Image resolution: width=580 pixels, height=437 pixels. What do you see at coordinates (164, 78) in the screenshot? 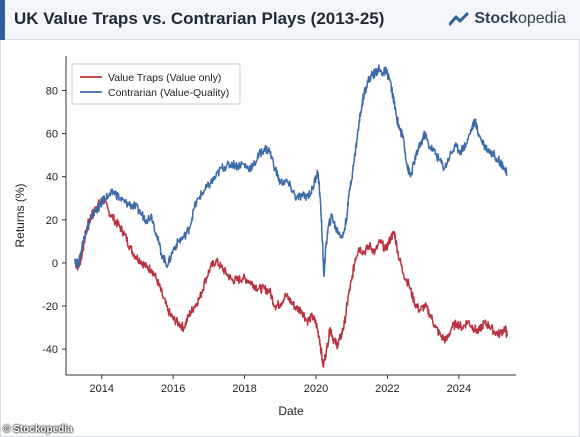
I see `legend-label: Value Traps (Value only)` at bounding box center [164, 78].